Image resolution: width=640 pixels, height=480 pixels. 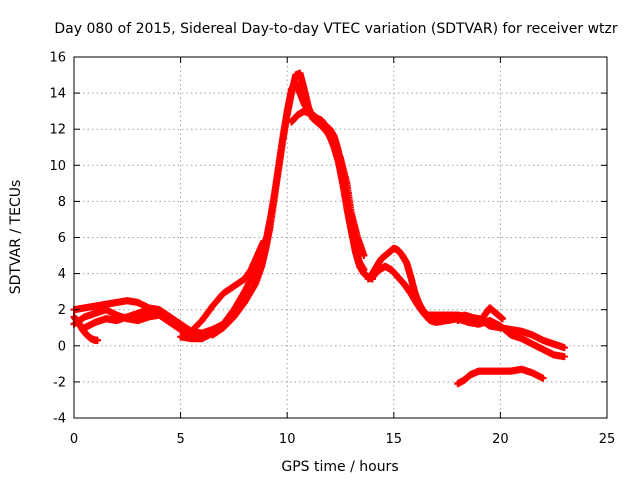 I want to click on x-tick-label: 10, so click(x=287, y=439).